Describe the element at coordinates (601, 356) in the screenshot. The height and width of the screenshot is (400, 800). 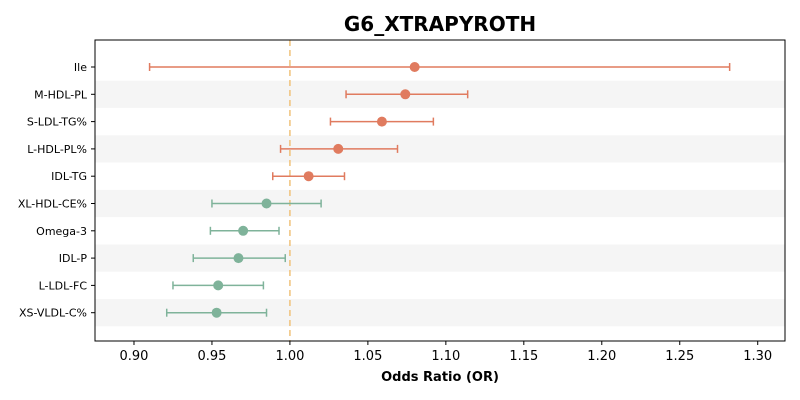
I see `x-tick-label: 1.20` at that location.